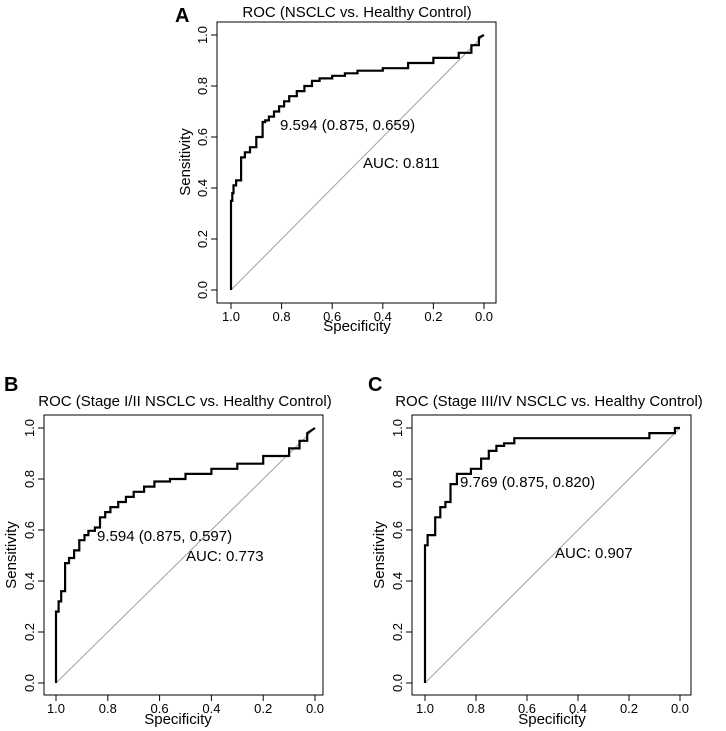 Image resolution: width=726 pixels, height=731 pixels. What do you see at coordinates (680, 708) in the screenshot?
I see `x-tick-label-c: 0.0` at bounding box center [680, 708].